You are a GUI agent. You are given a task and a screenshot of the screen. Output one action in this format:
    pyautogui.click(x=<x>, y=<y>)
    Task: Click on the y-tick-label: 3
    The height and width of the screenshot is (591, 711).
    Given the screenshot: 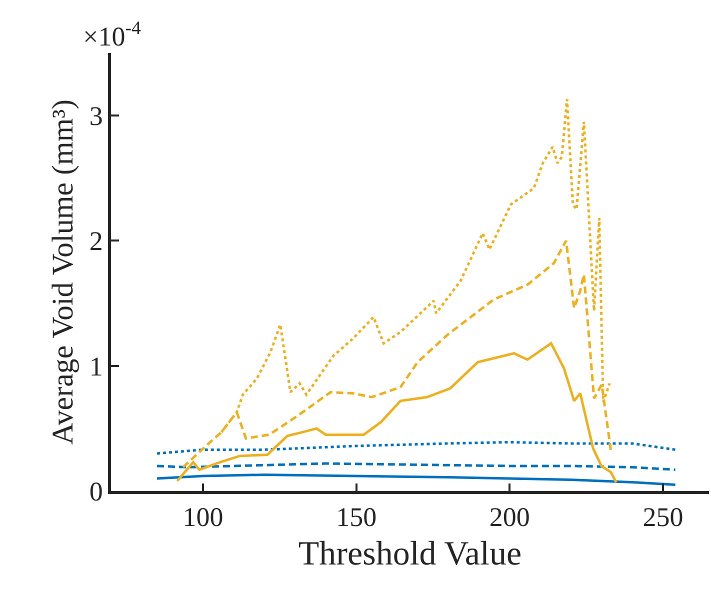 What is the action you would take?
    pyautogui.click(x=96, y=116)
    